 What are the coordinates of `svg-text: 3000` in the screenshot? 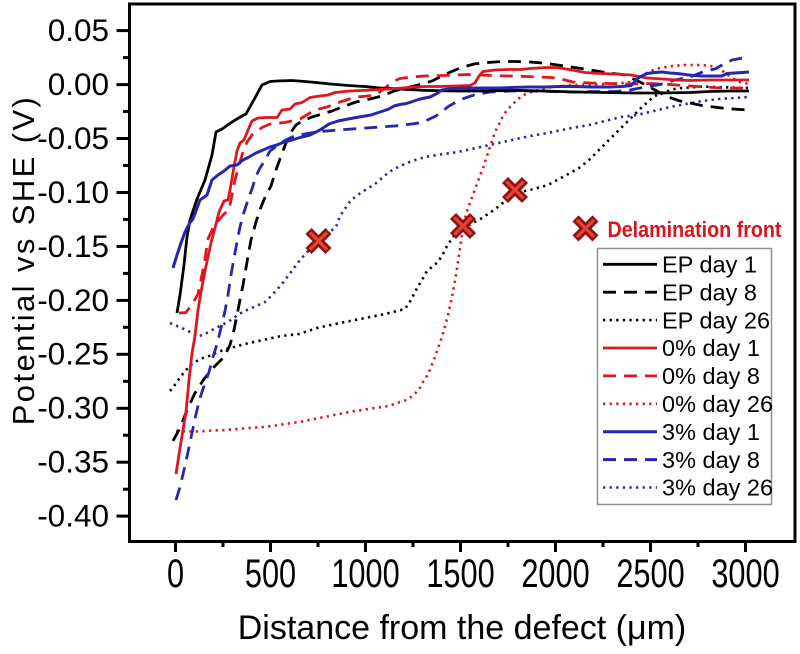 It's located at (745, 574).